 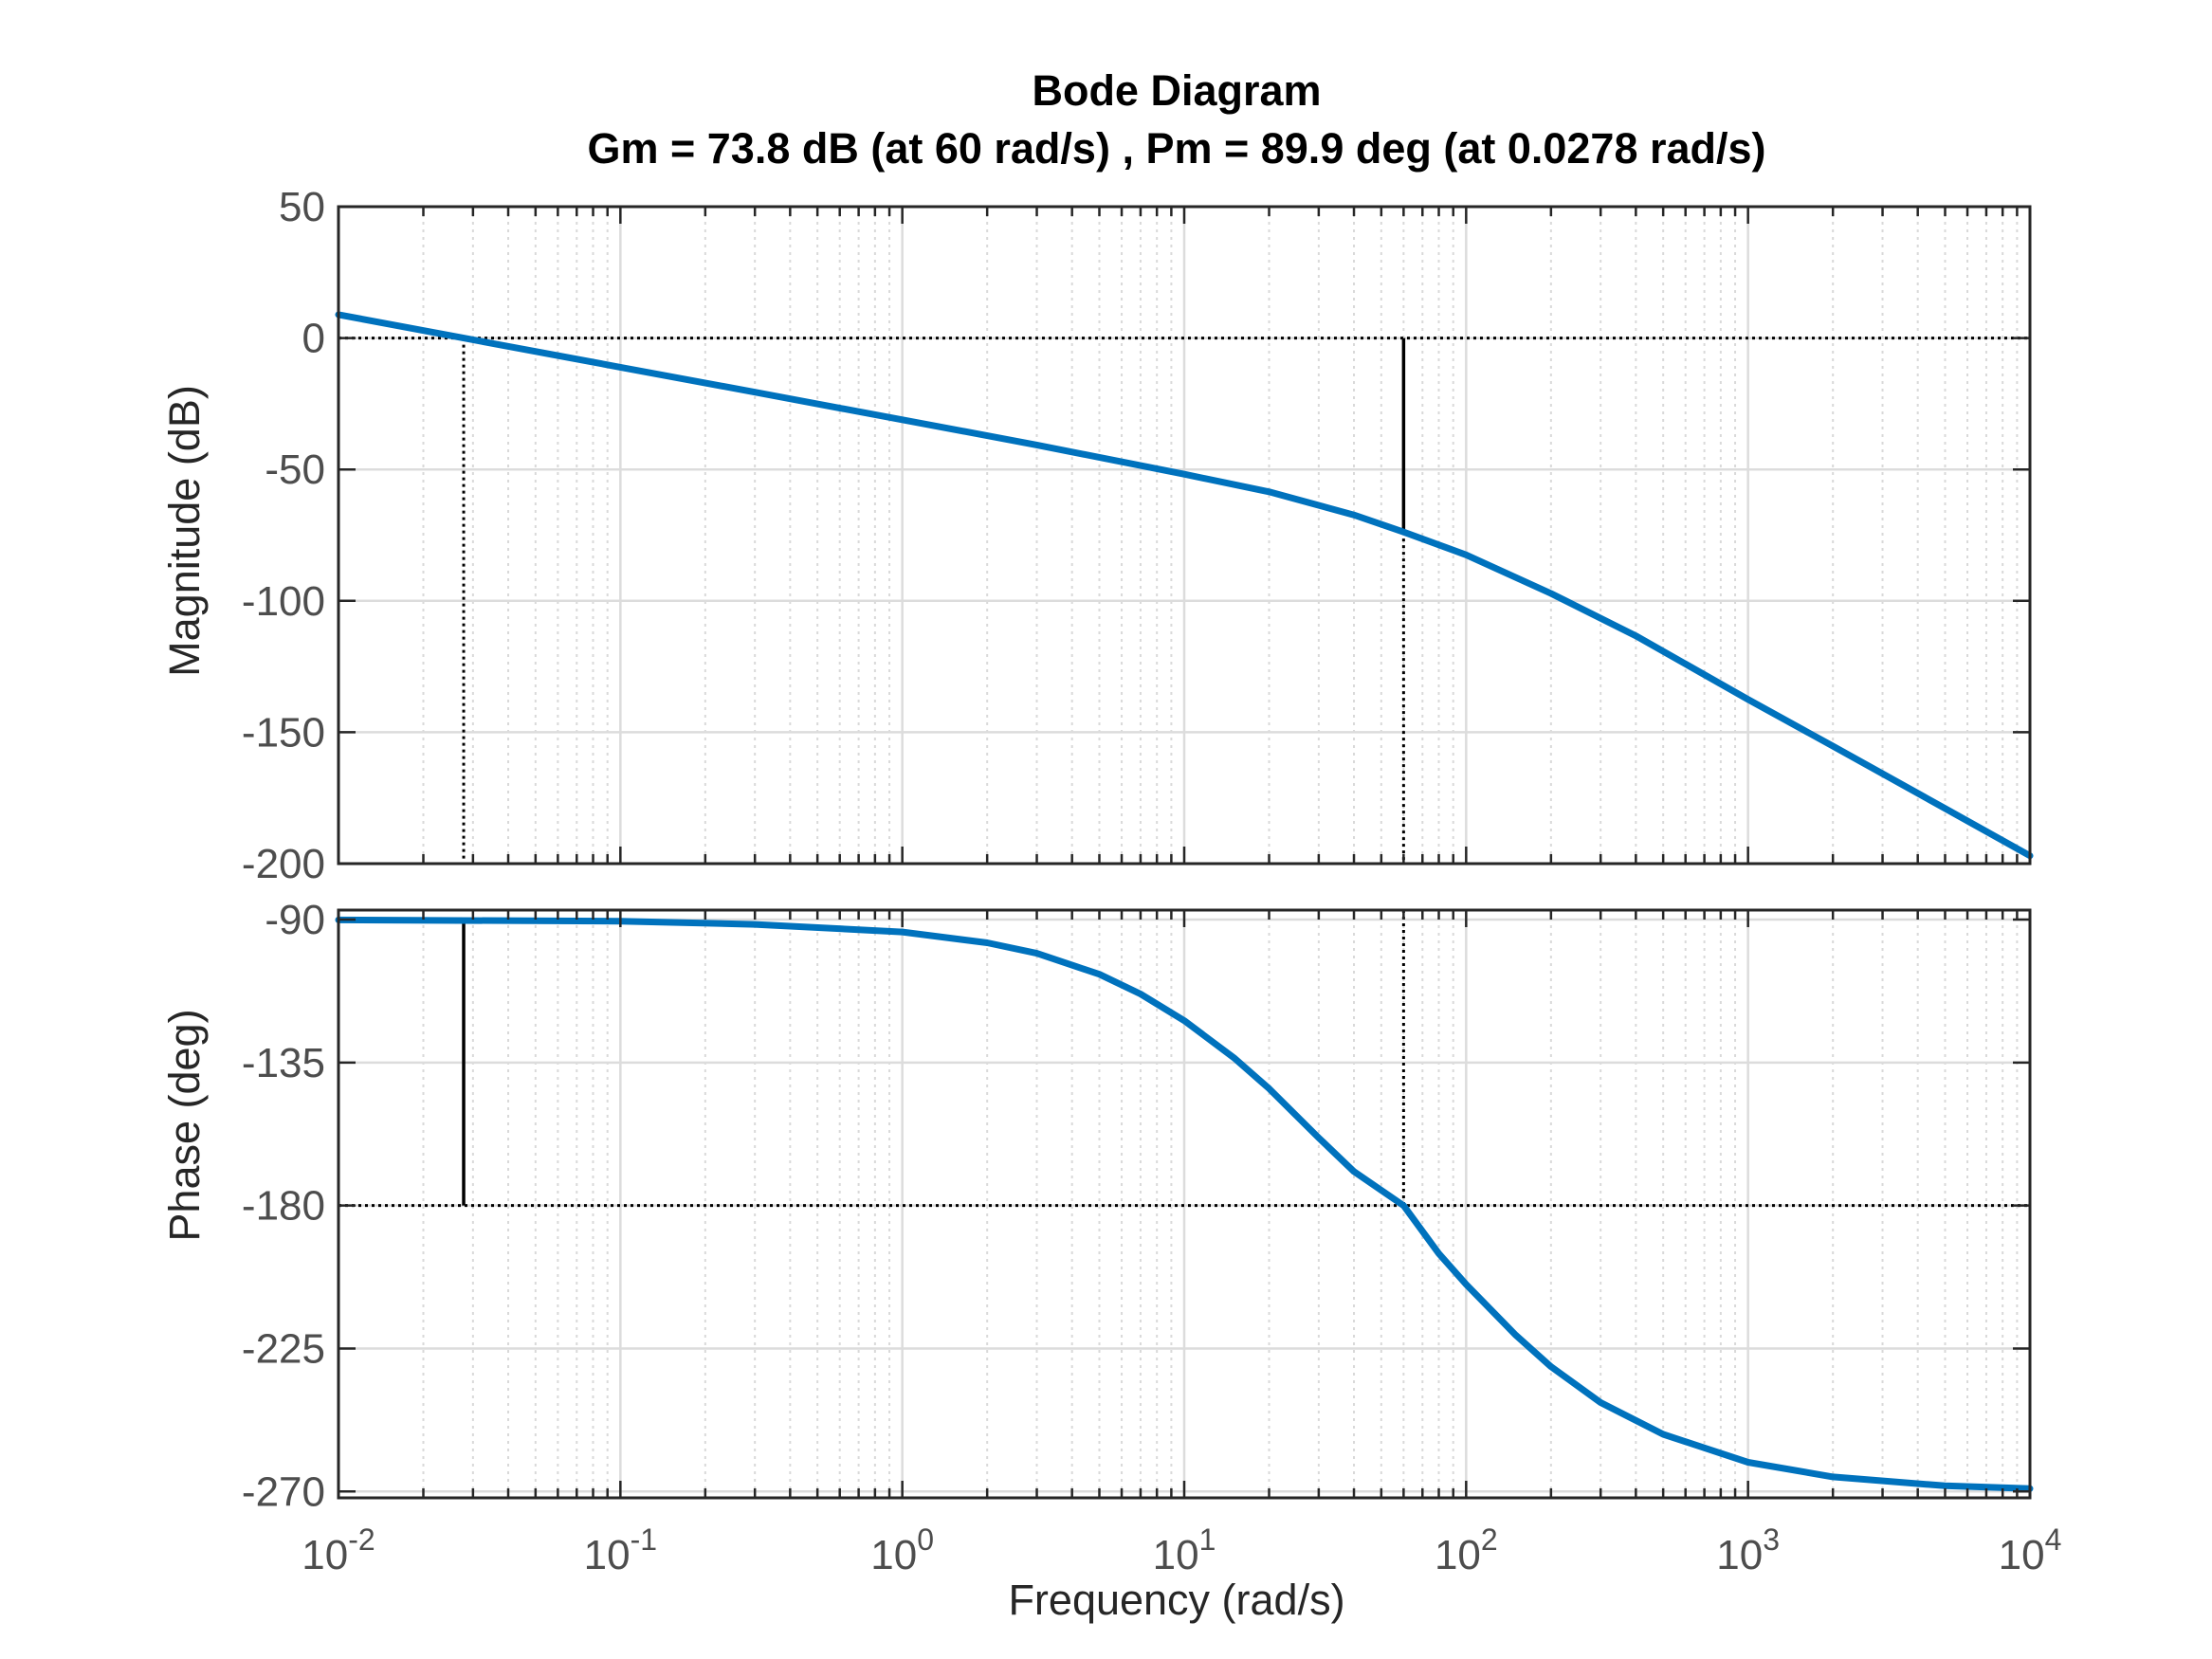 I want to click on y-axis-label-phase: Phase (deg), so click(x=184, y=1125).